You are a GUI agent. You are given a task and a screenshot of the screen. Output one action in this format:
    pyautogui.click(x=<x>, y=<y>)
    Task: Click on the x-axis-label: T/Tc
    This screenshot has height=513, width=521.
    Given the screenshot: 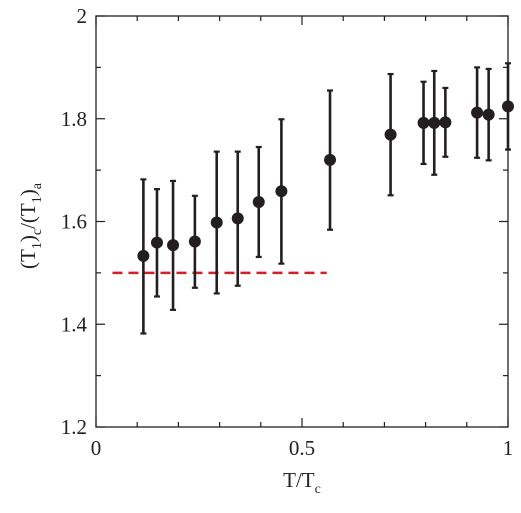 What is the action you would take?
    pyautogui.click(x=302, y=482)
    